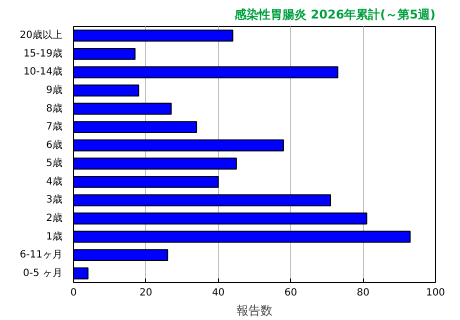  Describe the element at coordinates (54, 200) in the screenshot. I see `y-tick-label: 3歳` at that location.